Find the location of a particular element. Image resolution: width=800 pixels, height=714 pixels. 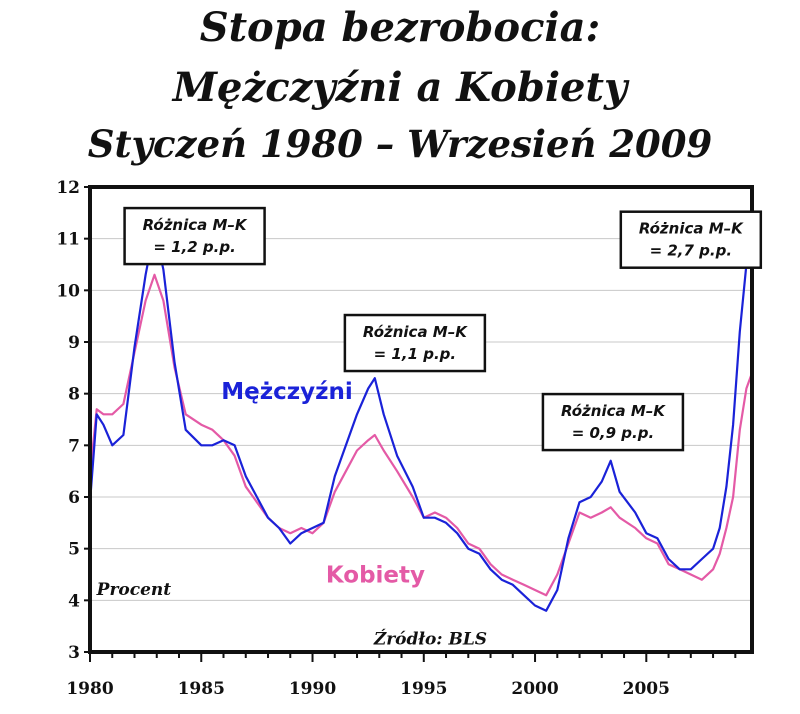

annotation-box: Różnica M–K = 0,9 p.p. is located at coordinates (613, 422).